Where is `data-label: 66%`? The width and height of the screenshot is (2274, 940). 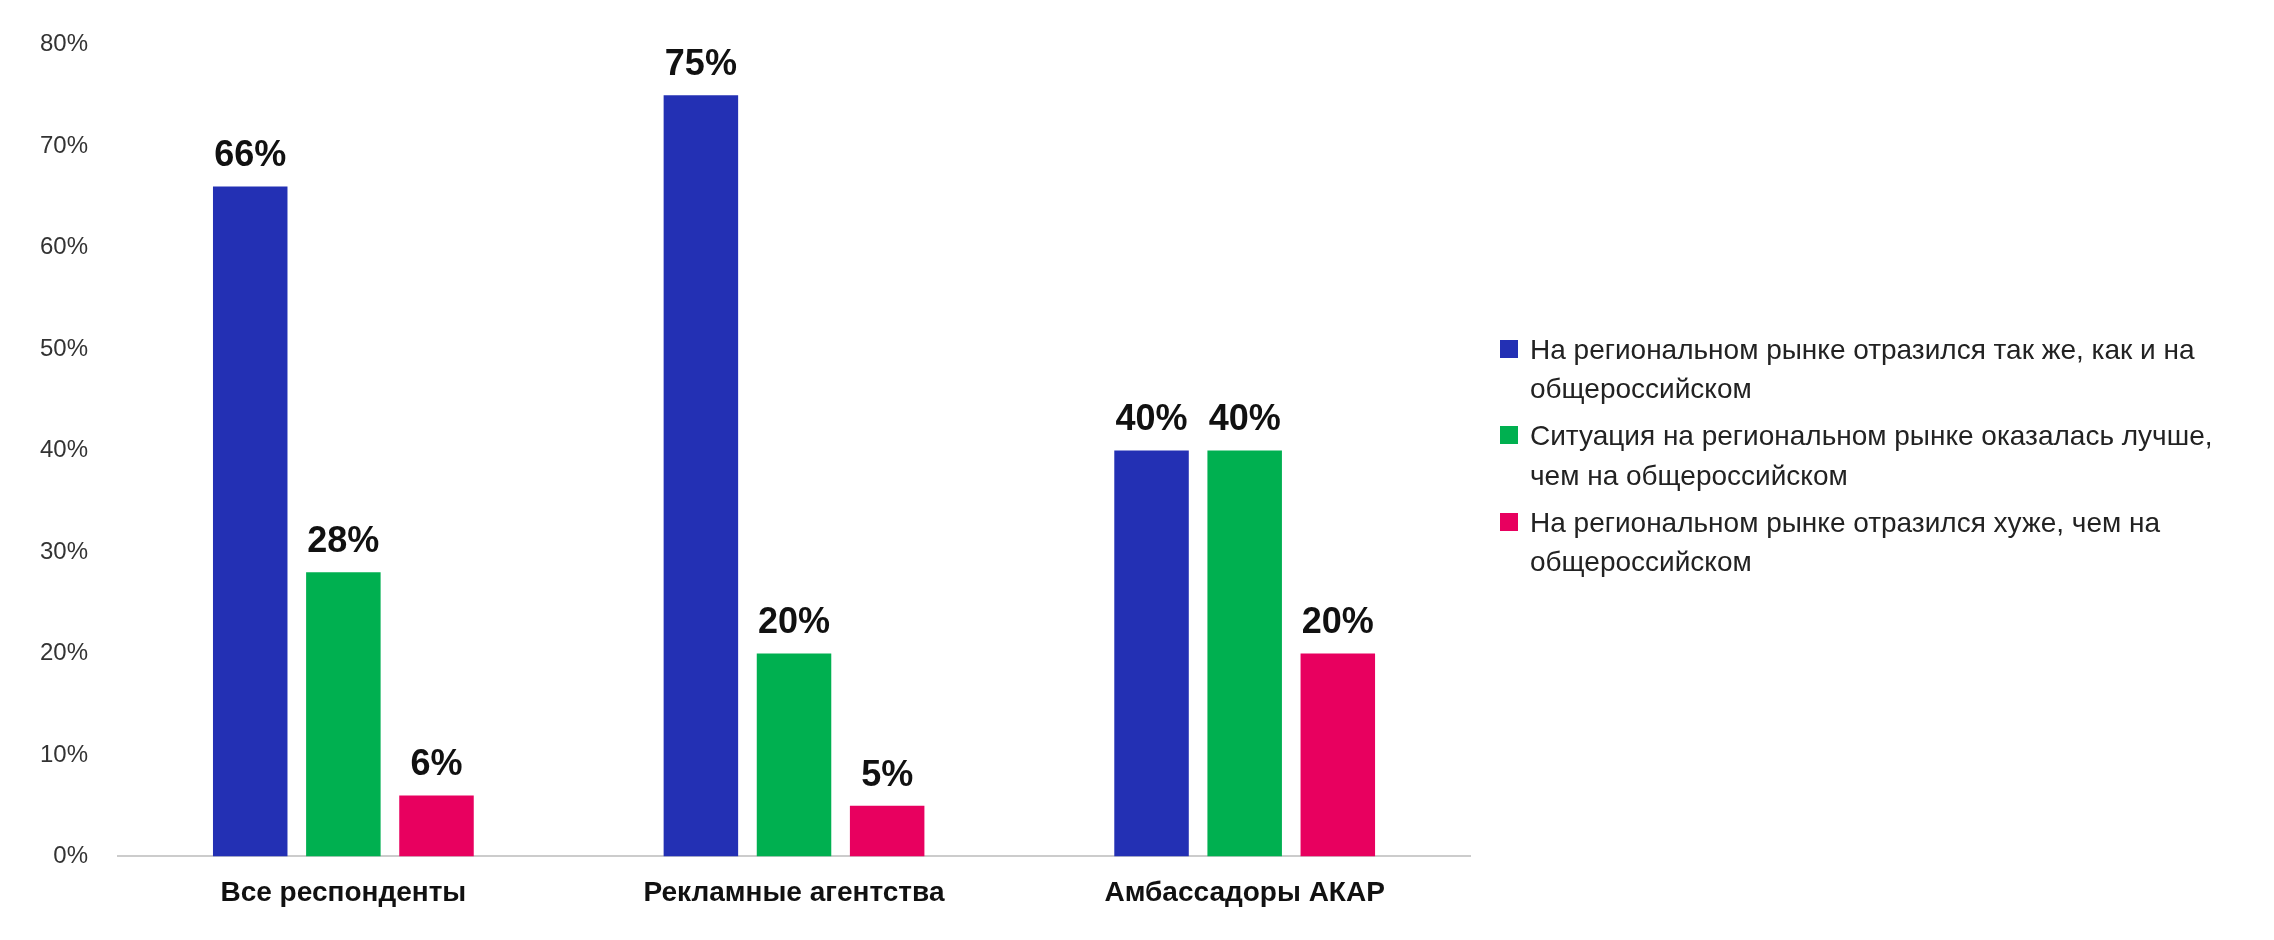 data-label: 66% is located at coordinates (250, 154).